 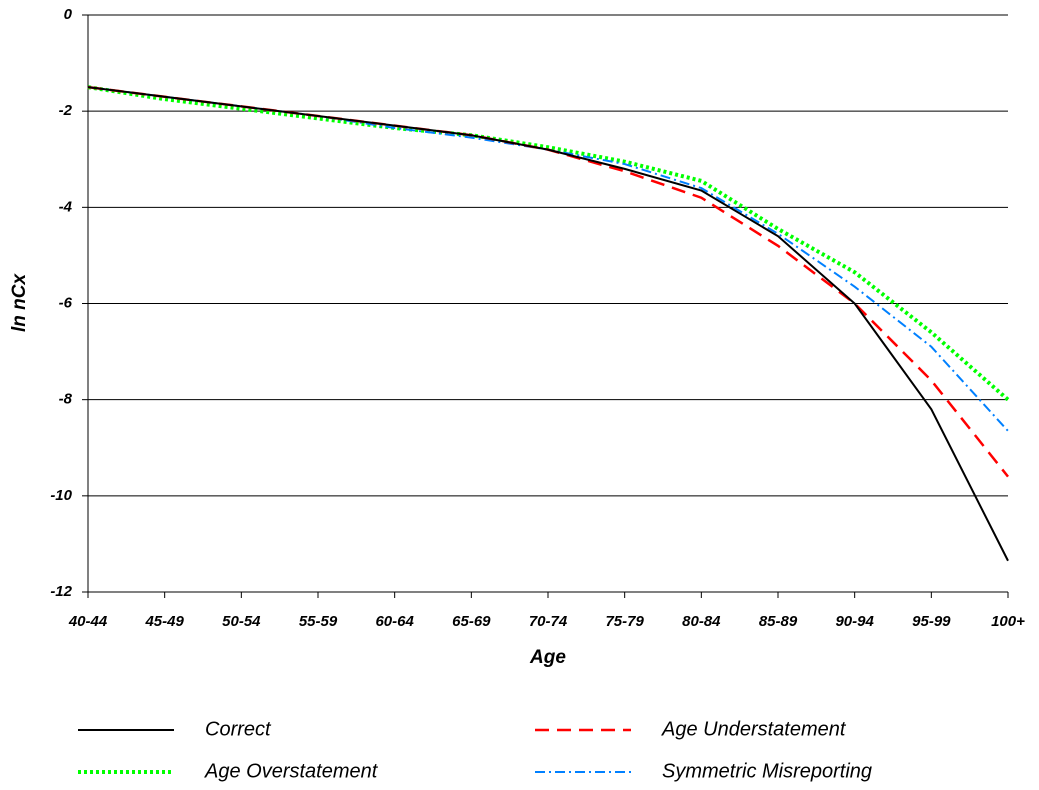 What do you see at coordinates (66, 399) in the screenshot?
I see `y-tick-label: -8` at bounding box center [66, 399].